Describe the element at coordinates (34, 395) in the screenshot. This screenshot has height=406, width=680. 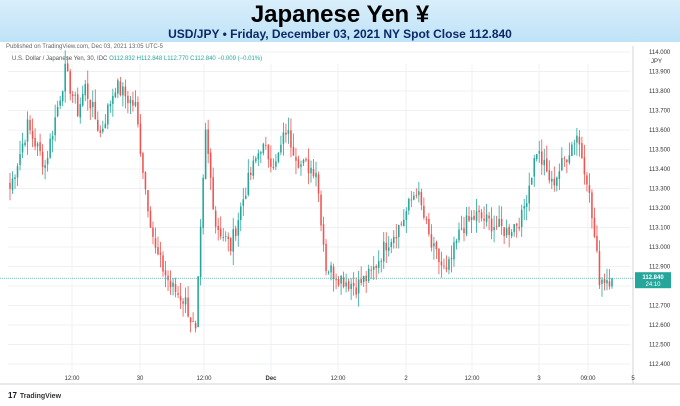
I see `tradingview-brand: 17 TradingView` at that location.